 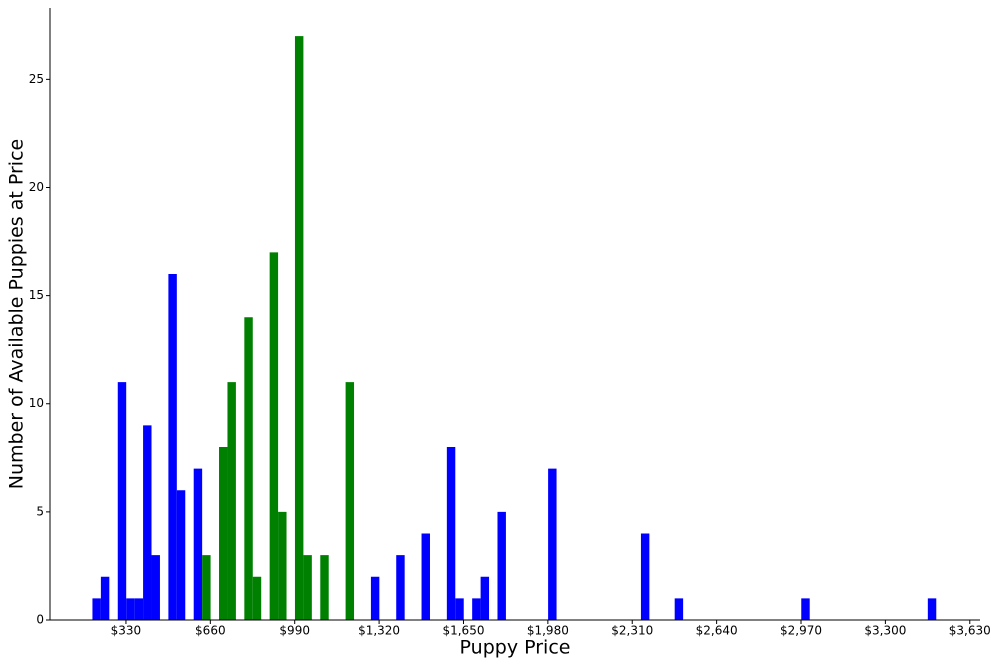 I want to click on x-tick-label: $3,630, so click(x=970, y=631).